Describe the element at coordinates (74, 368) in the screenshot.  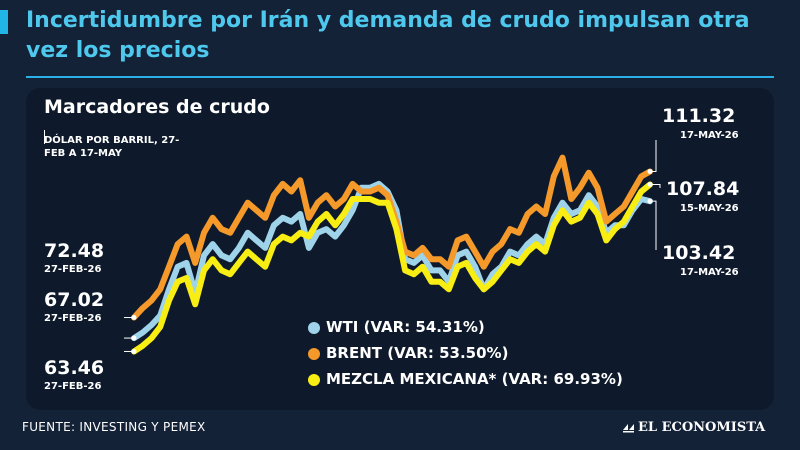
I see `mexicana-start-value: 63.46` at that location.